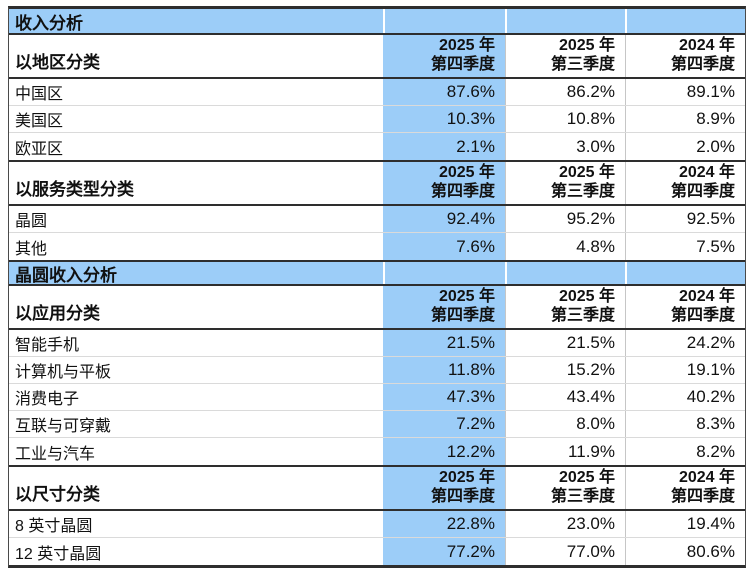 This screenshot has height=577, width=754. What do you see at coordinates (444, 524) in the screenshot?
I see `value-cell: 22.8%` at bounding box center [444, 524].